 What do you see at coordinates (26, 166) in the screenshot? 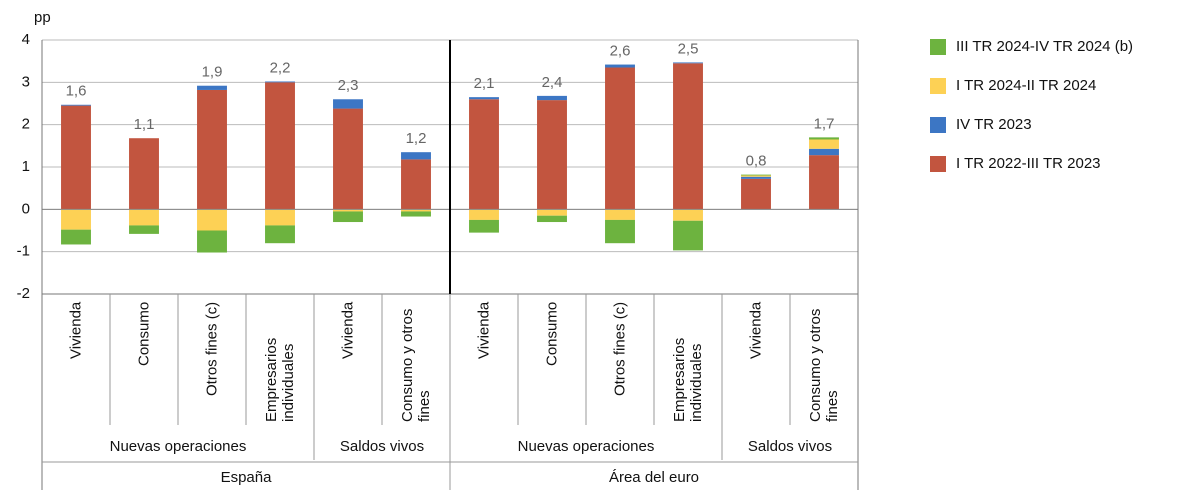
I see `y-tick-label: 1` at bounding box center [26, 166].